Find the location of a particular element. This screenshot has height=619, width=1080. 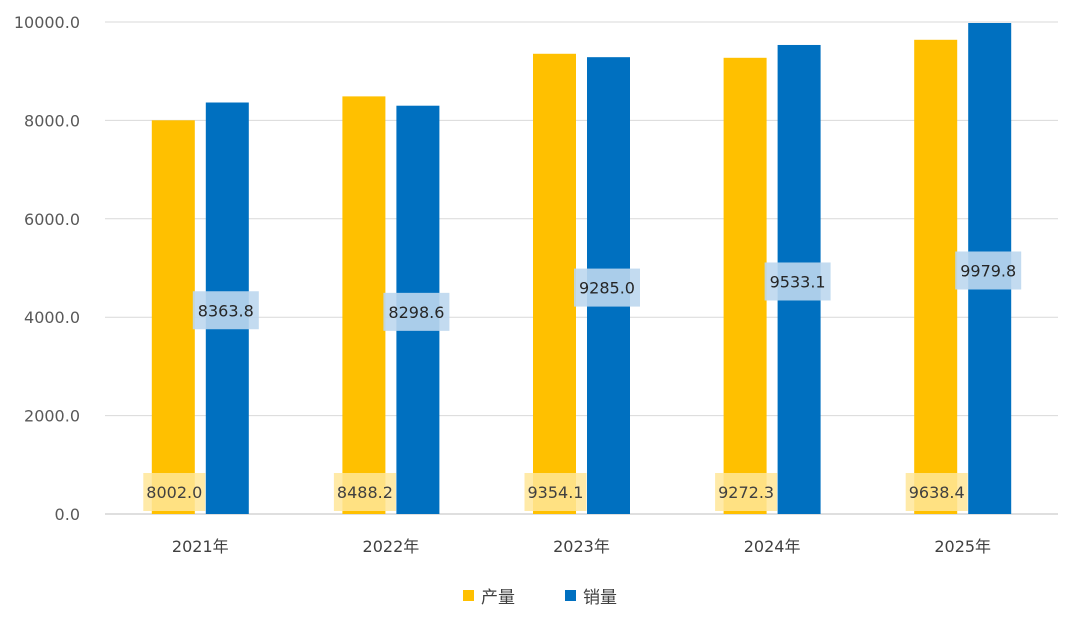

data-label-production: 9272.3 is located at coordinates (746, 492).